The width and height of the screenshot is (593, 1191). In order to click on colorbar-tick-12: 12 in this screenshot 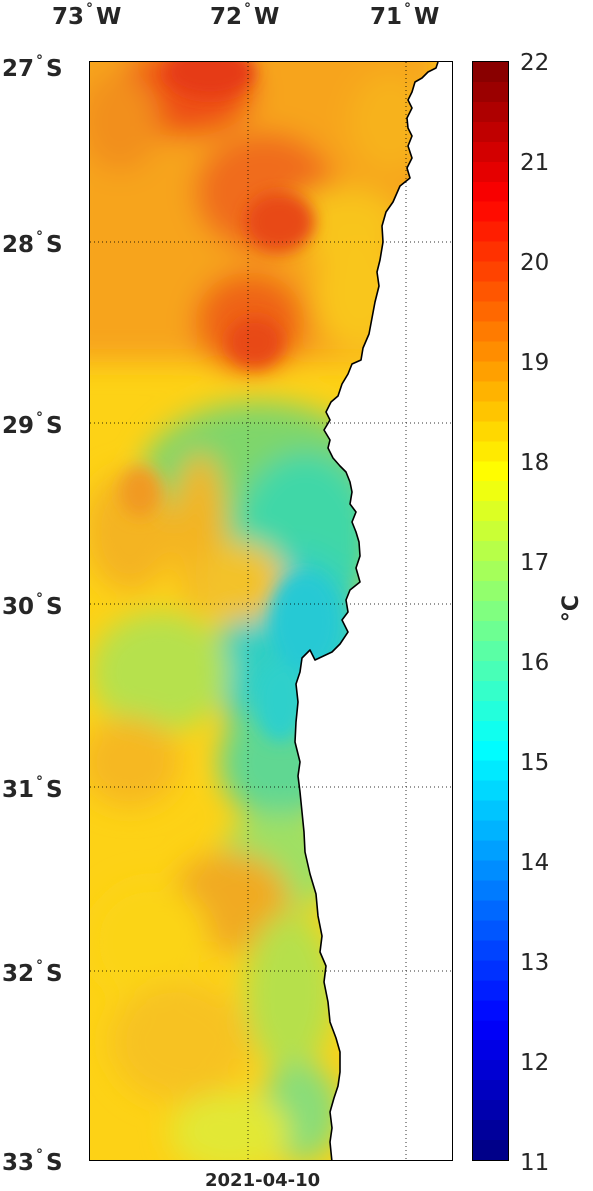, I will do `click(535, 1063)`.